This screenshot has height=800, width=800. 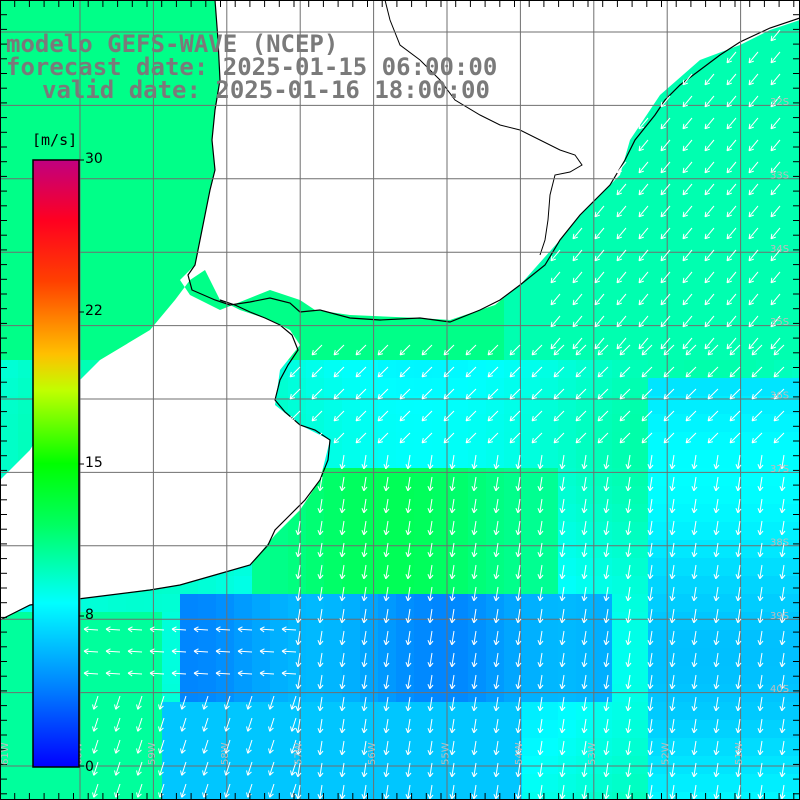 I want to click on title-model: modelo GEFS-WAVE (NCEP), so click(x=172, y=44).